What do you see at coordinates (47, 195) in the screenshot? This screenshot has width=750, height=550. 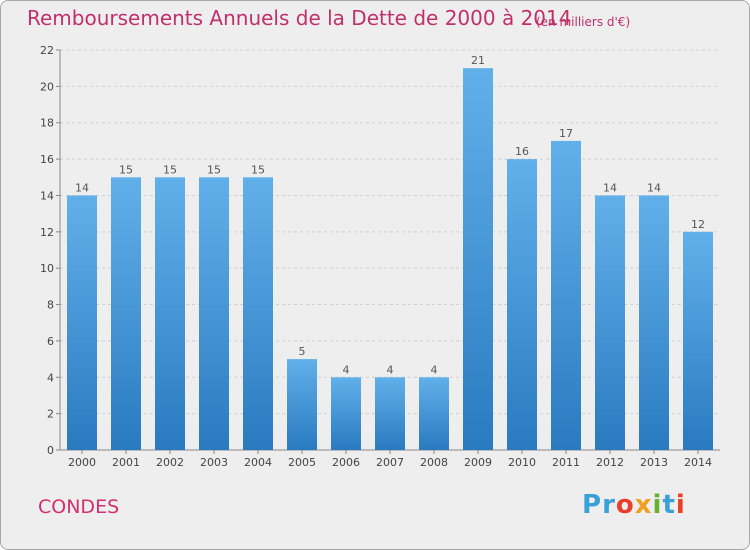 I see `y-tick-label: 14` at bounding box center [47, 195].